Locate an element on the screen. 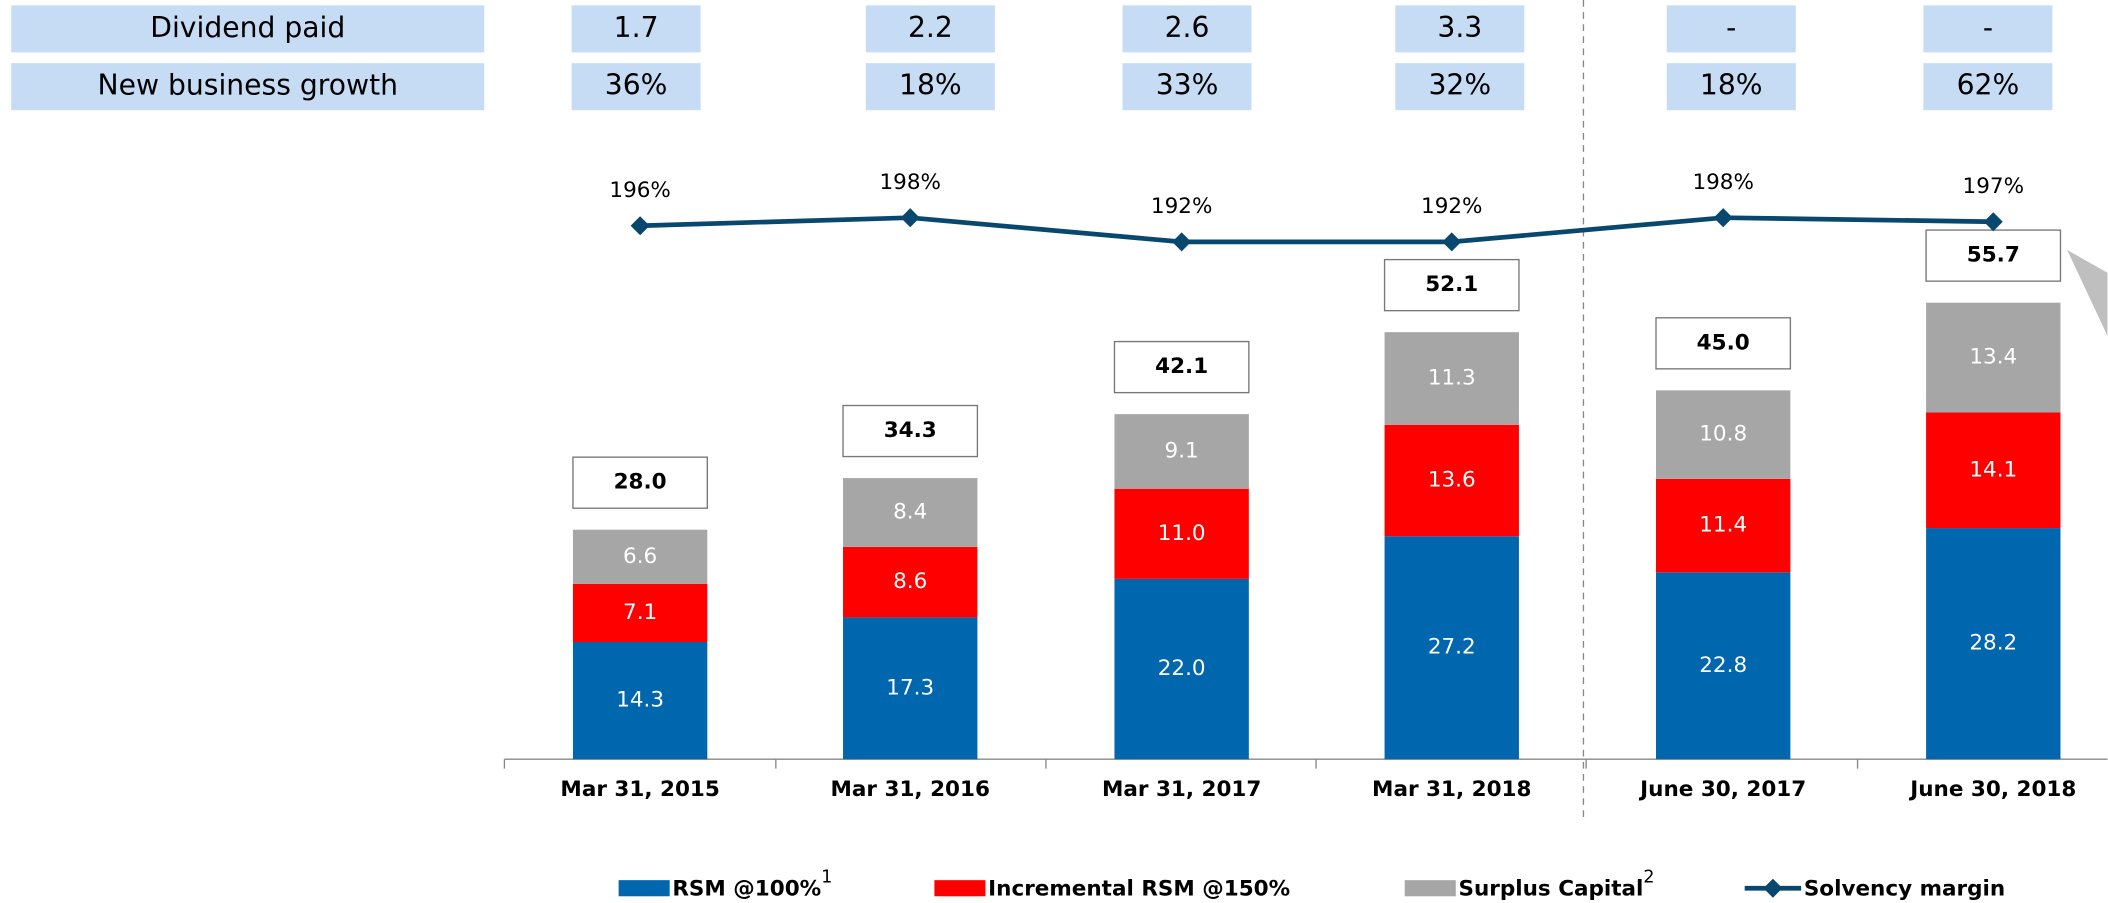 This screenshot has width=2108, height=903. bar-value-label: 22.8 is located at coordinates (1723, 665).